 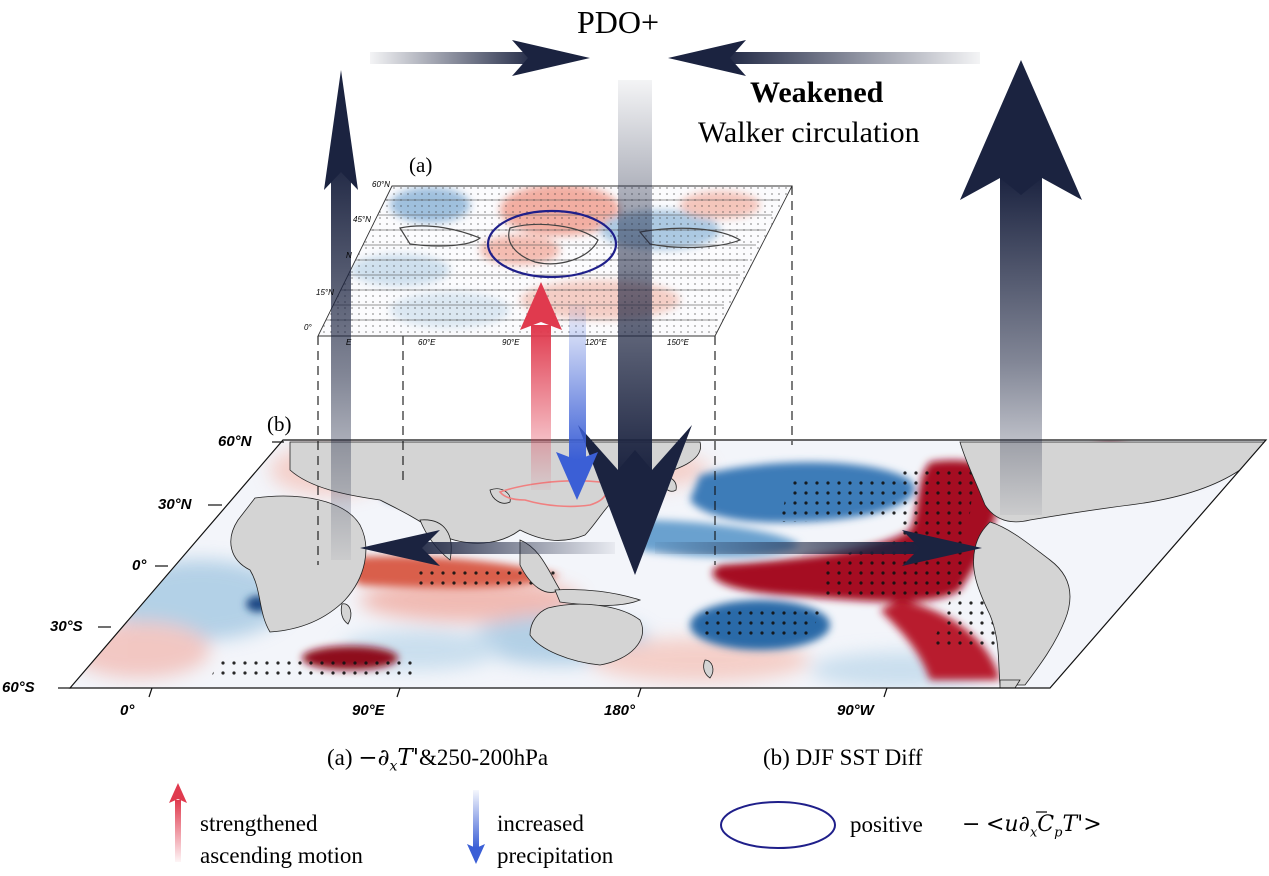 I want to click on legend-ellipse-formula: − <u∂xCpT'>, so click(x=1032, y=825).